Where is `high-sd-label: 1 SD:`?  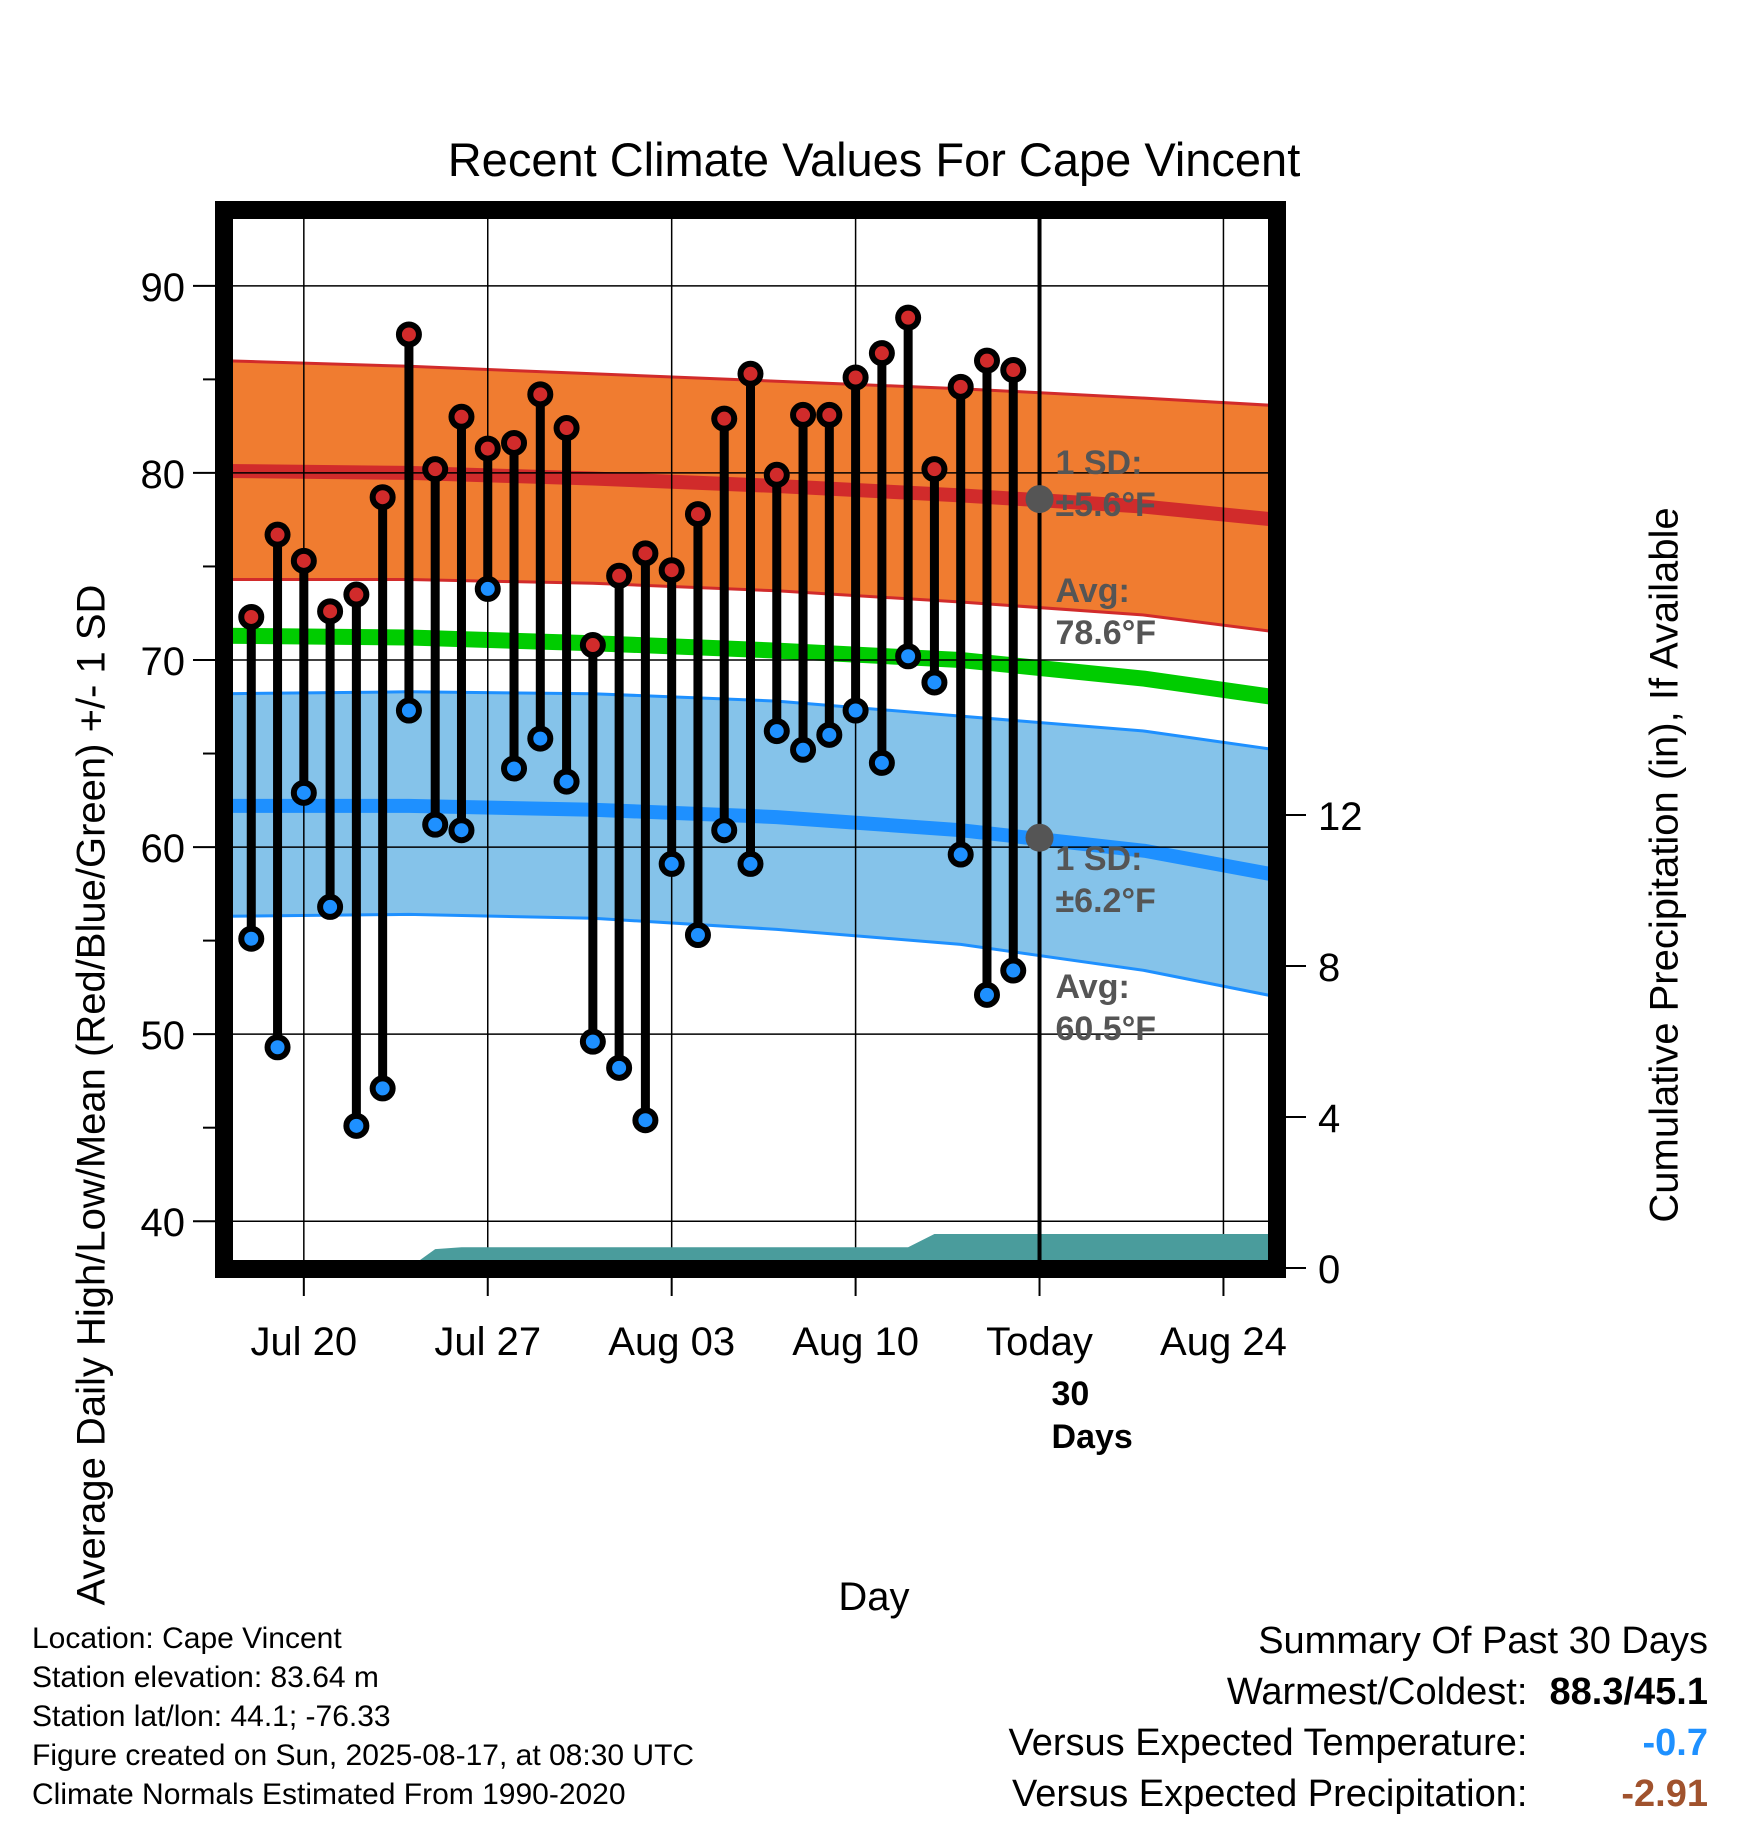 high-sd-label: 1 SD: is located at coordinates (1099, 463).